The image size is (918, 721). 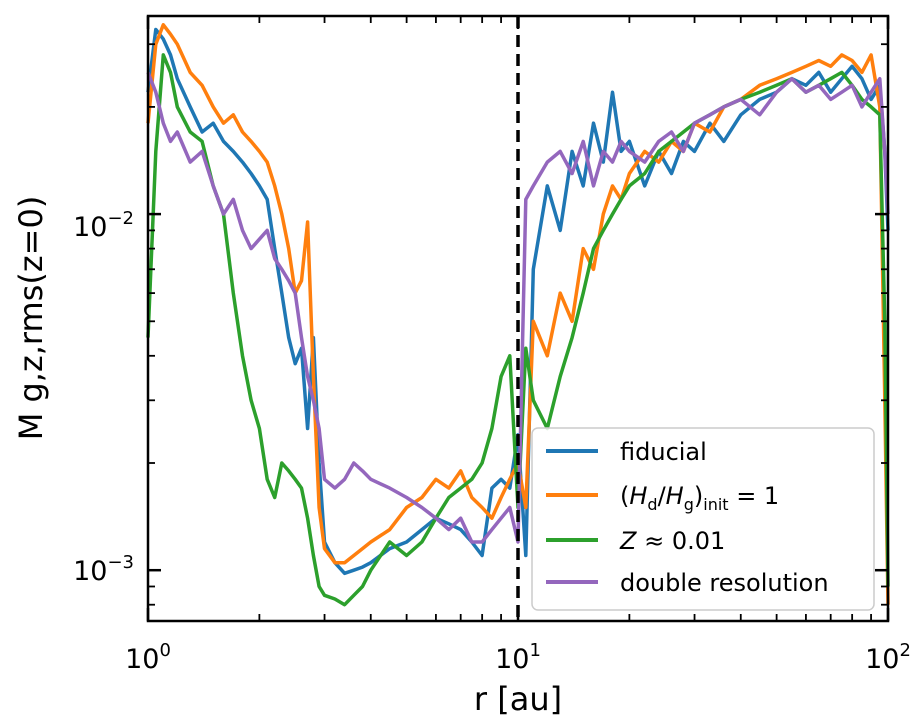 What do you see at coordinates (724, 583) in the screenshot?
I see `legend-label-double-resolution: double resolution` at bounding box center [724, 583].